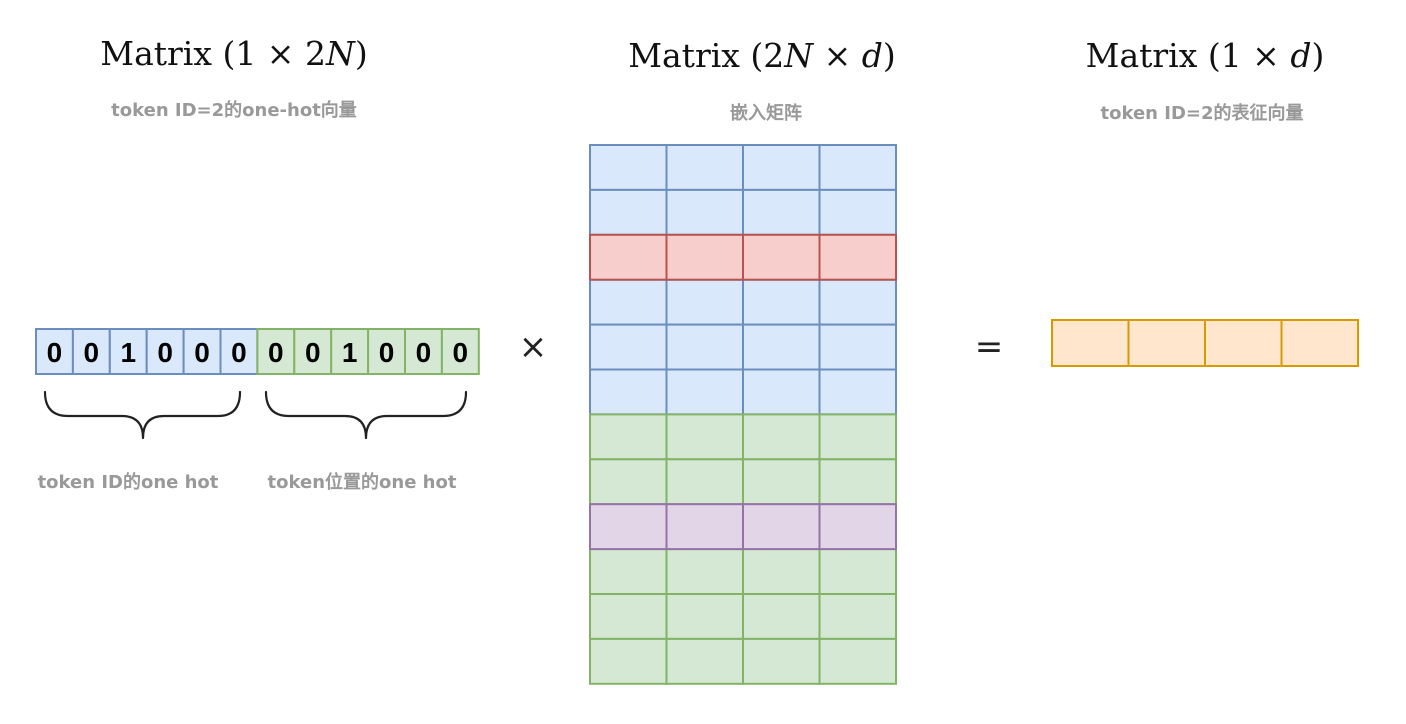 This screenshot has height=724, width=1406. What do you see at coordinates (533, 347) in the screenshot?
I see `multiply-operator: ×` at bounding box center [533, 347].